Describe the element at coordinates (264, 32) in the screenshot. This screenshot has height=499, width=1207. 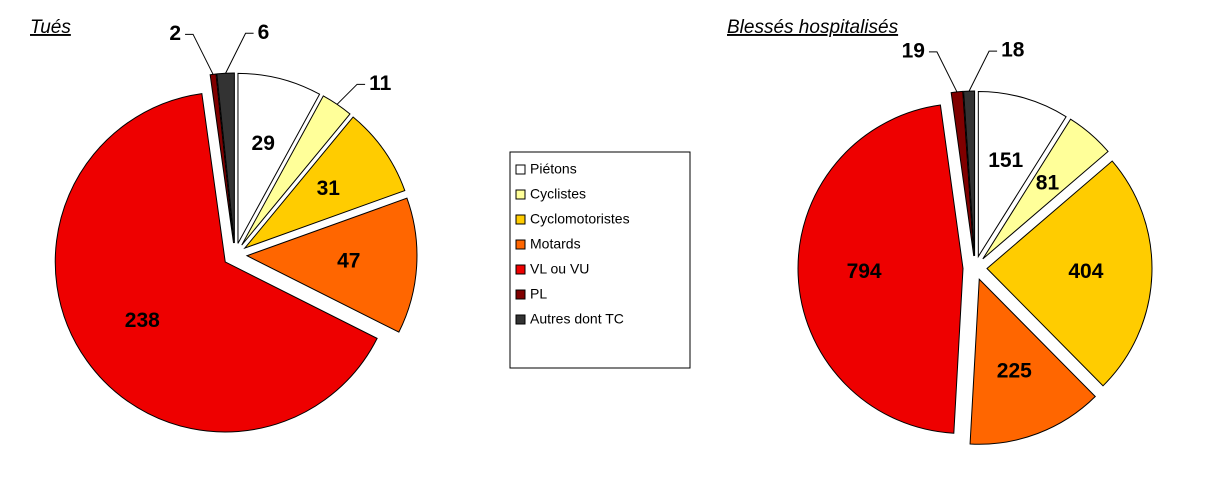
I see `data-label: 6` at that location.